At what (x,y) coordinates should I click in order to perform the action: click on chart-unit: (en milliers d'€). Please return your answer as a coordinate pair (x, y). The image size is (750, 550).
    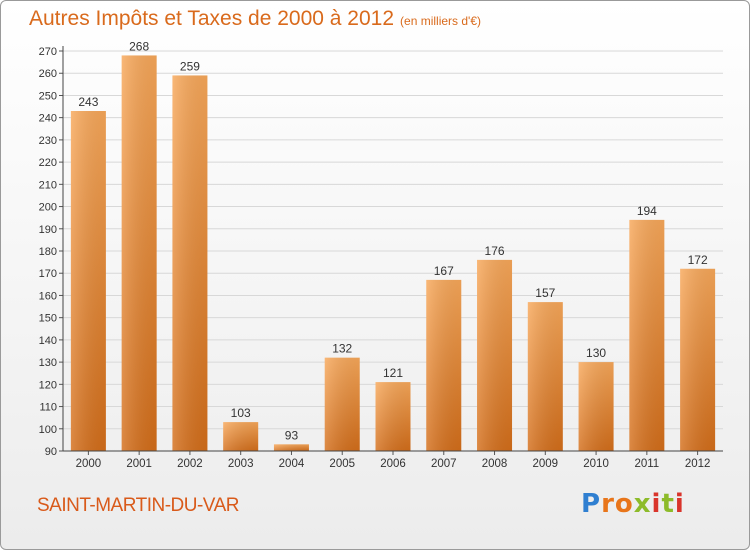
    Looking at the image, I should click on (441, 21).